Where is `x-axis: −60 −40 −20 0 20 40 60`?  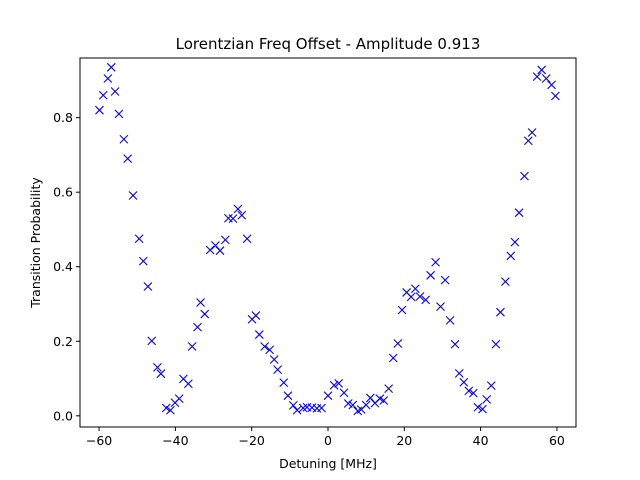
x-axis: −60 −40 −20 0 20 40 60 is located at coordinates (325, 437).